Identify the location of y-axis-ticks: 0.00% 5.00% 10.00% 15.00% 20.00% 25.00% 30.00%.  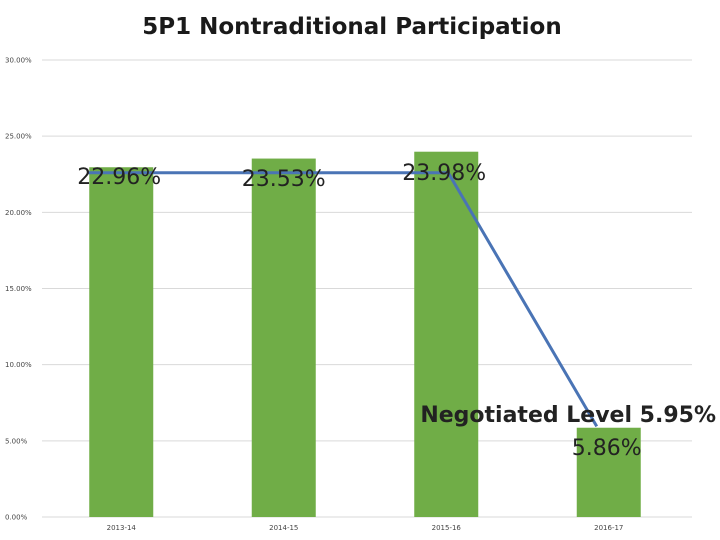
(18, 289).